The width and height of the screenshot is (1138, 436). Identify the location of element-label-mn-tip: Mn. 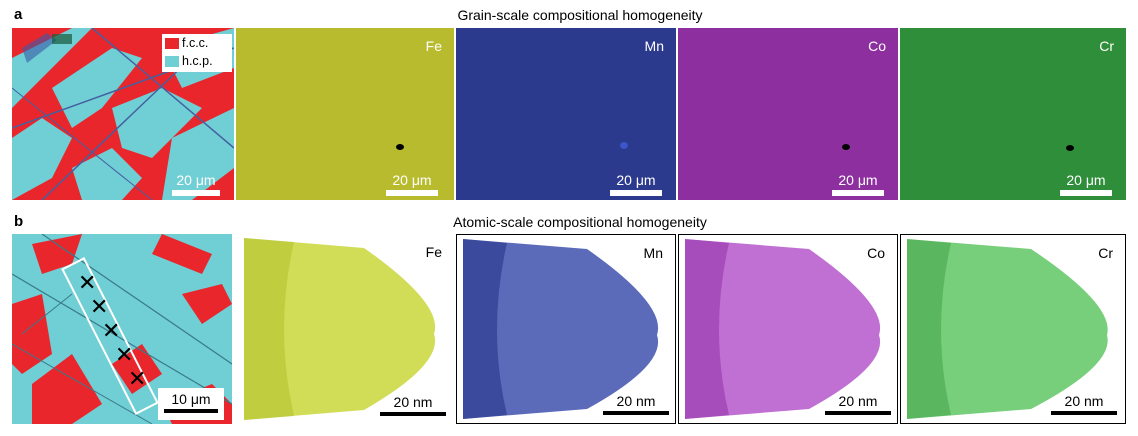
(653, 253).